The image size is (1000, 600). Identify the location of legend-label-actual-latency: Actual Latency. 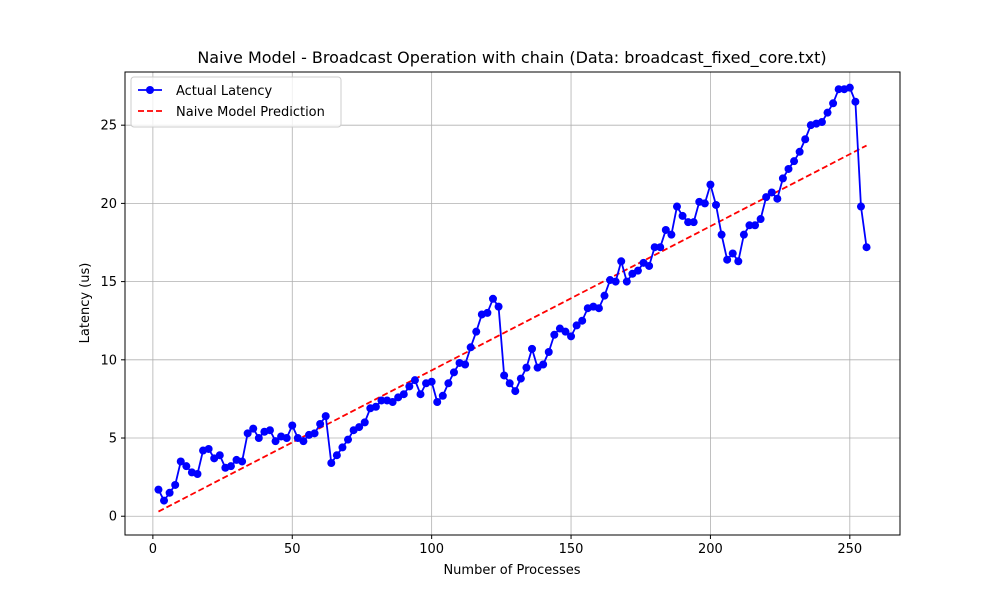
(224, 91).